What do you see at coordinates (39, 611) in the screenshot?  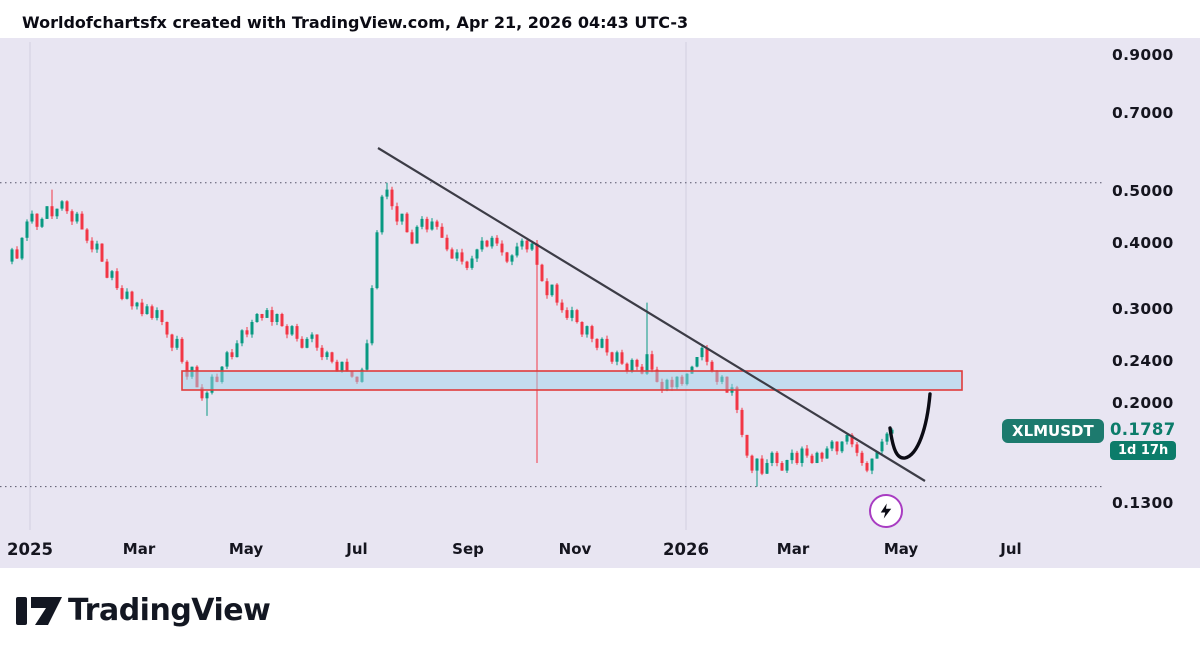 I see `tradingview-logo` at bounding box center [39, 611].